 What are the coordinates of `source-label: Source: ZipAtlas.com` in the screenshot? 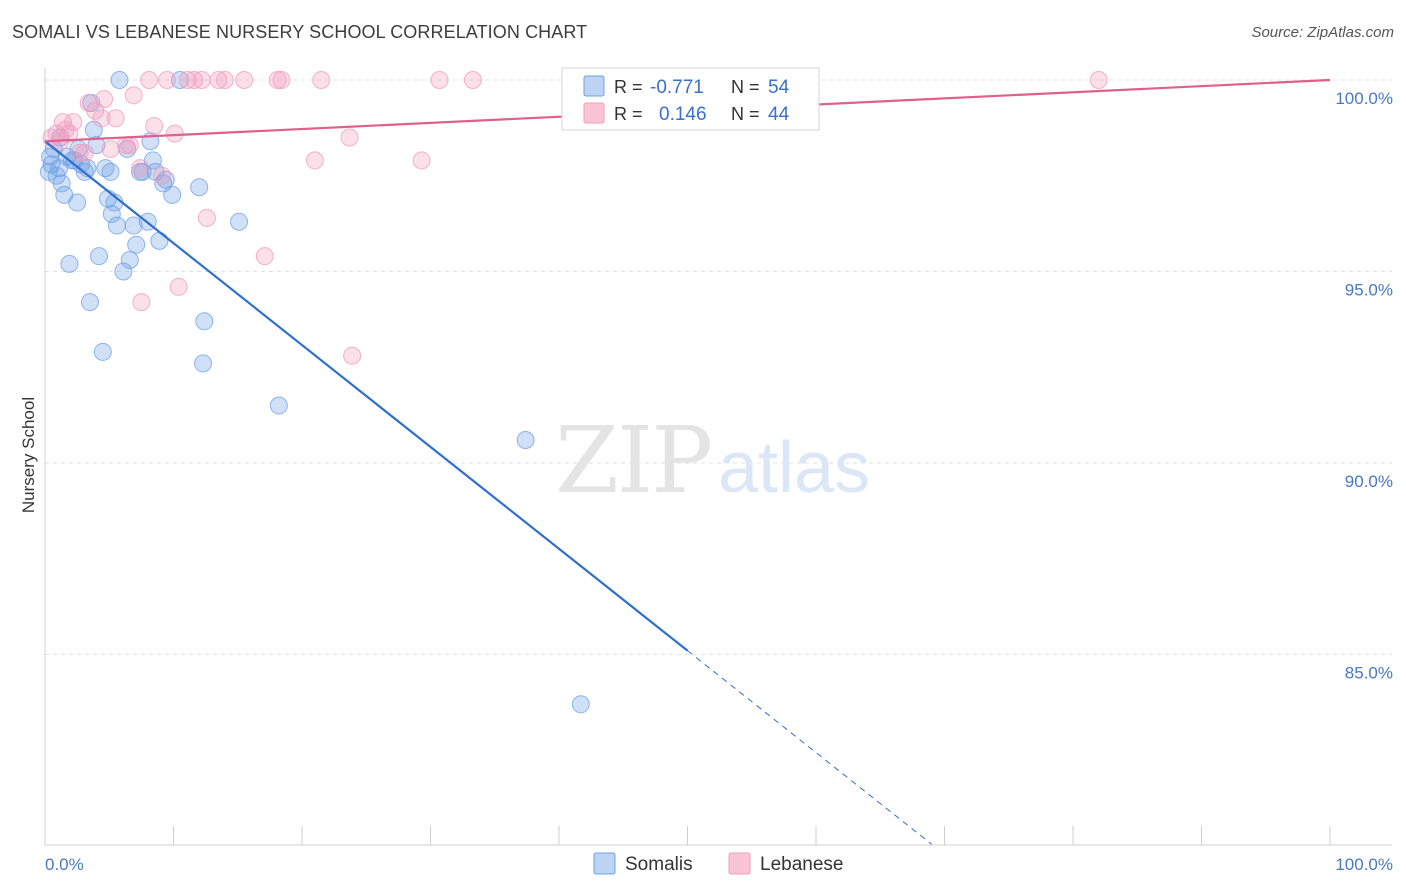 It's located at (1322, 32).